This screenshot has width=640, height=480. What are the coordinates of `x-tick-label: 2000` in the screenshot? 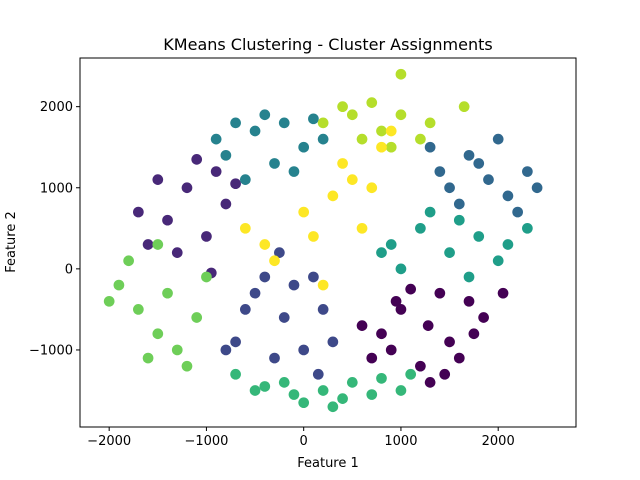 It's located at (498, 441).